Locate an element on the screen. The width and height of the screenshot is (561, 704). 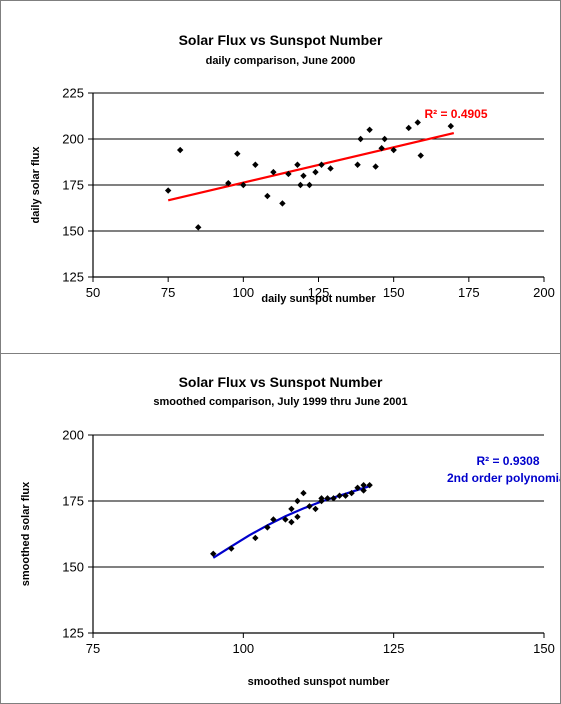
x-axis-label: daily sunspot number is located at coordinates (318, 299).